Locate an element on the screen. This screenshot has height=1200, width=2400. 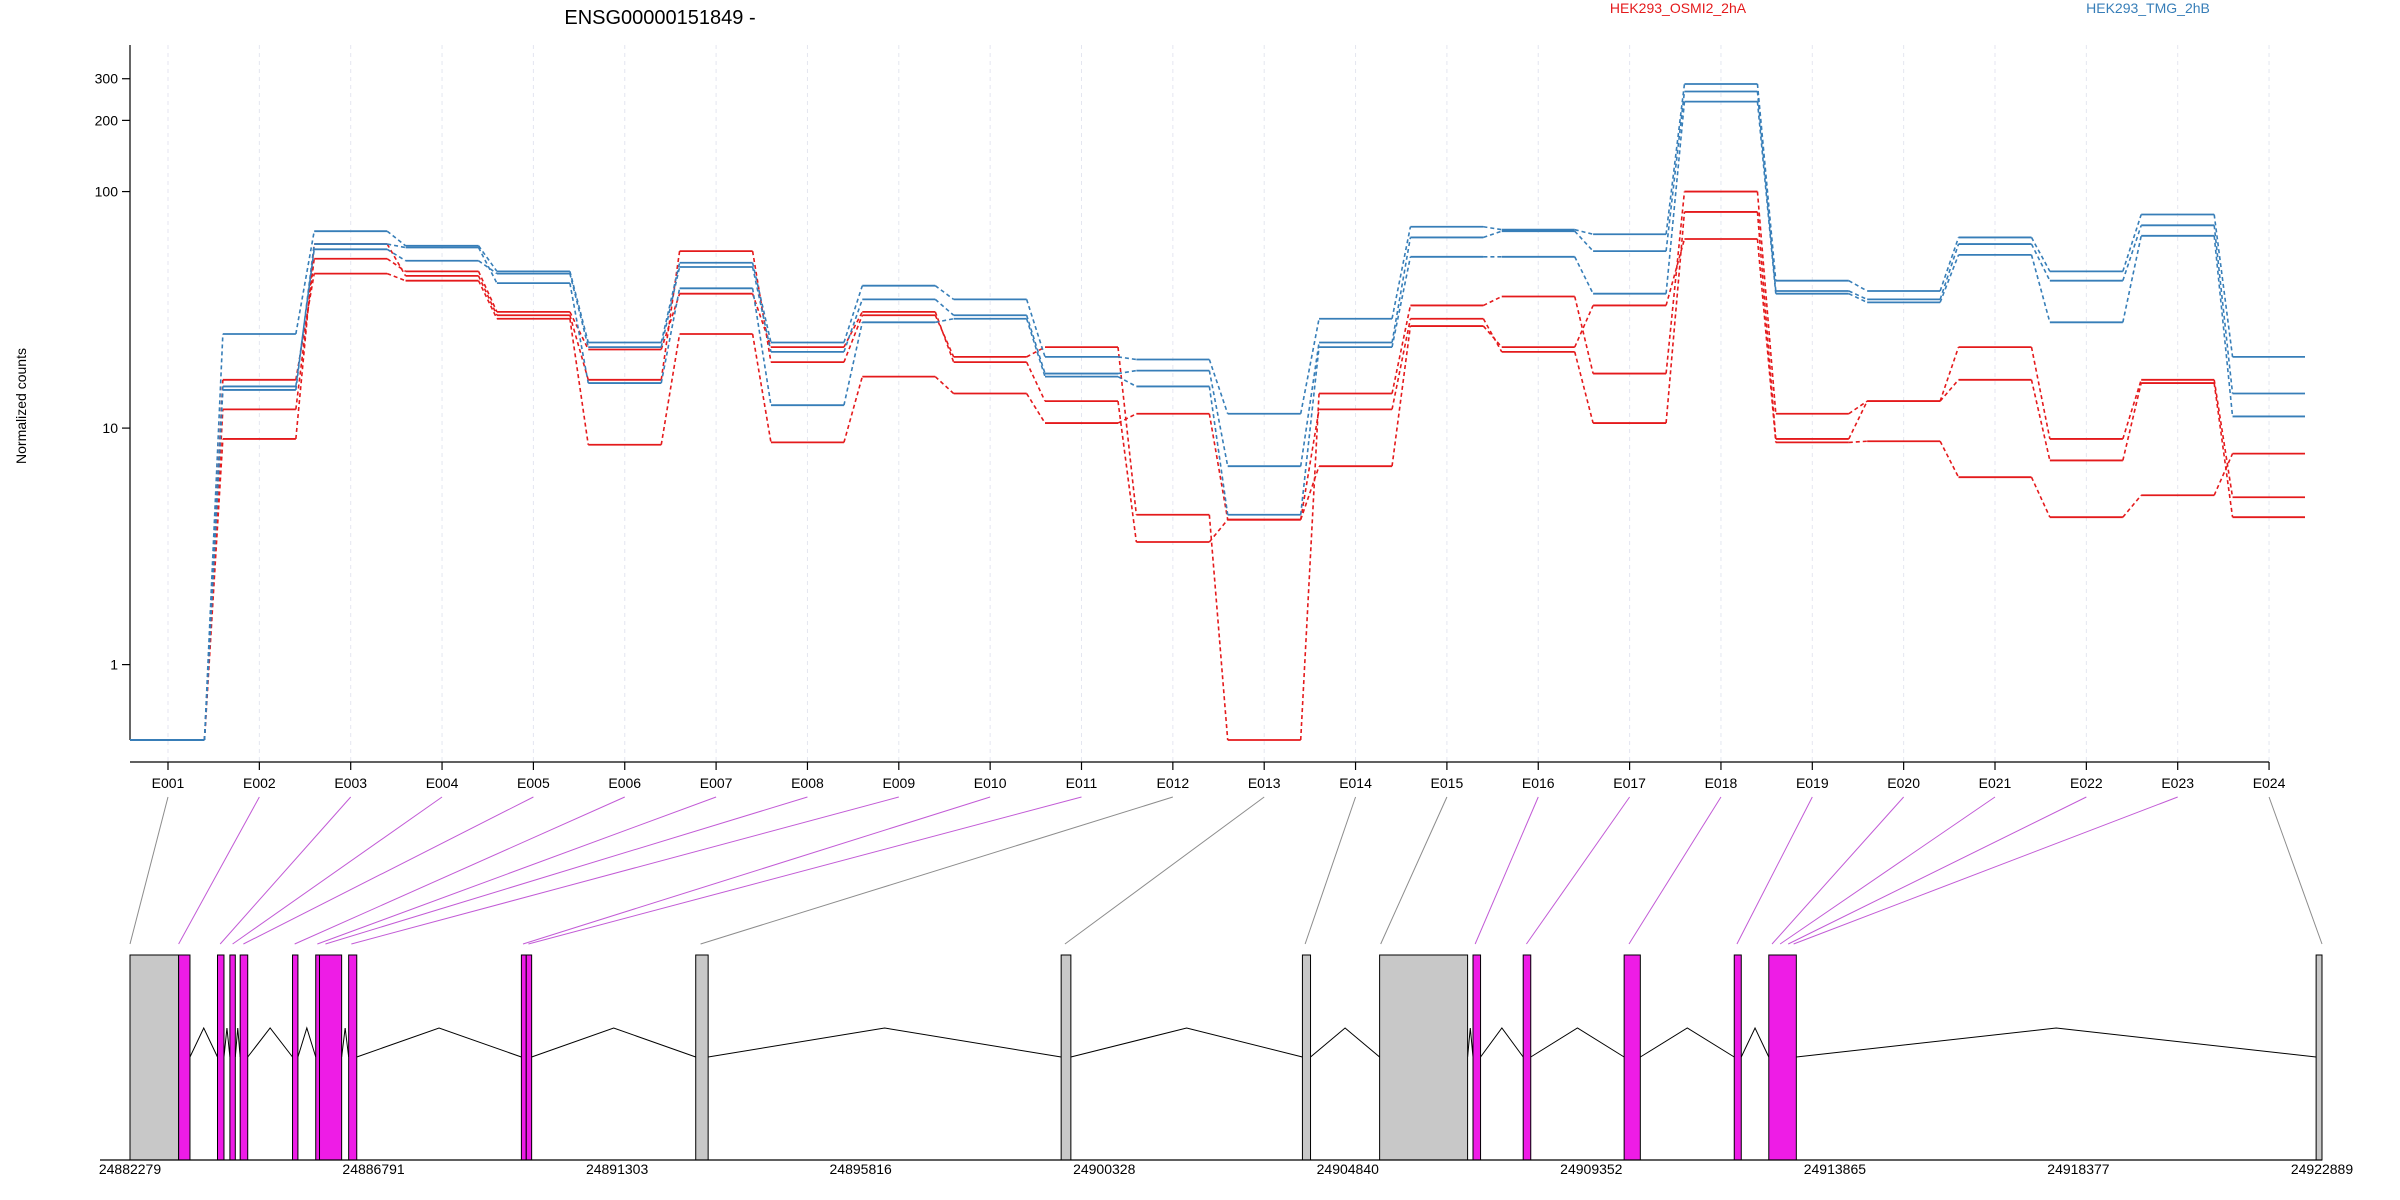
x-tick-label: E006 is located at coordinates (624, 783).